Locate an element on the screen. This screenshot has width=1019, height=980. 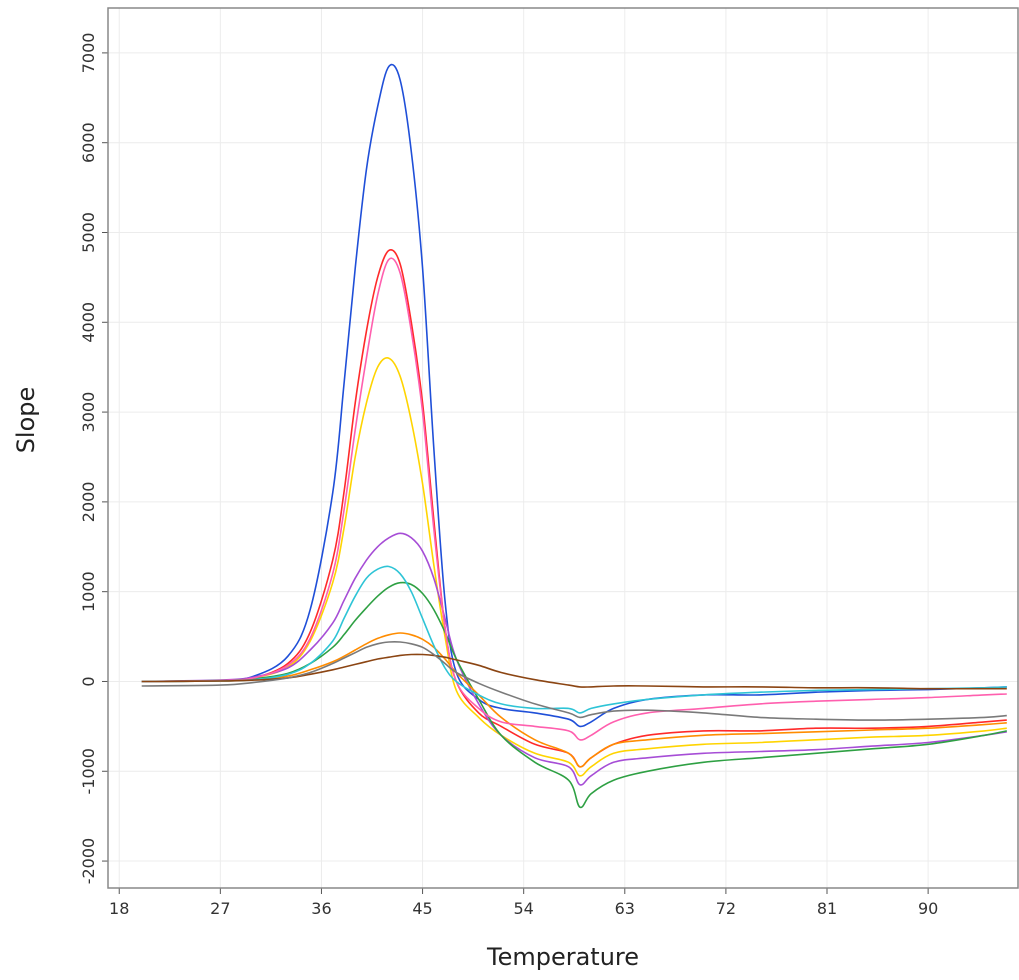
y-tick-label: -2000 is located at coordinates (88, 861).